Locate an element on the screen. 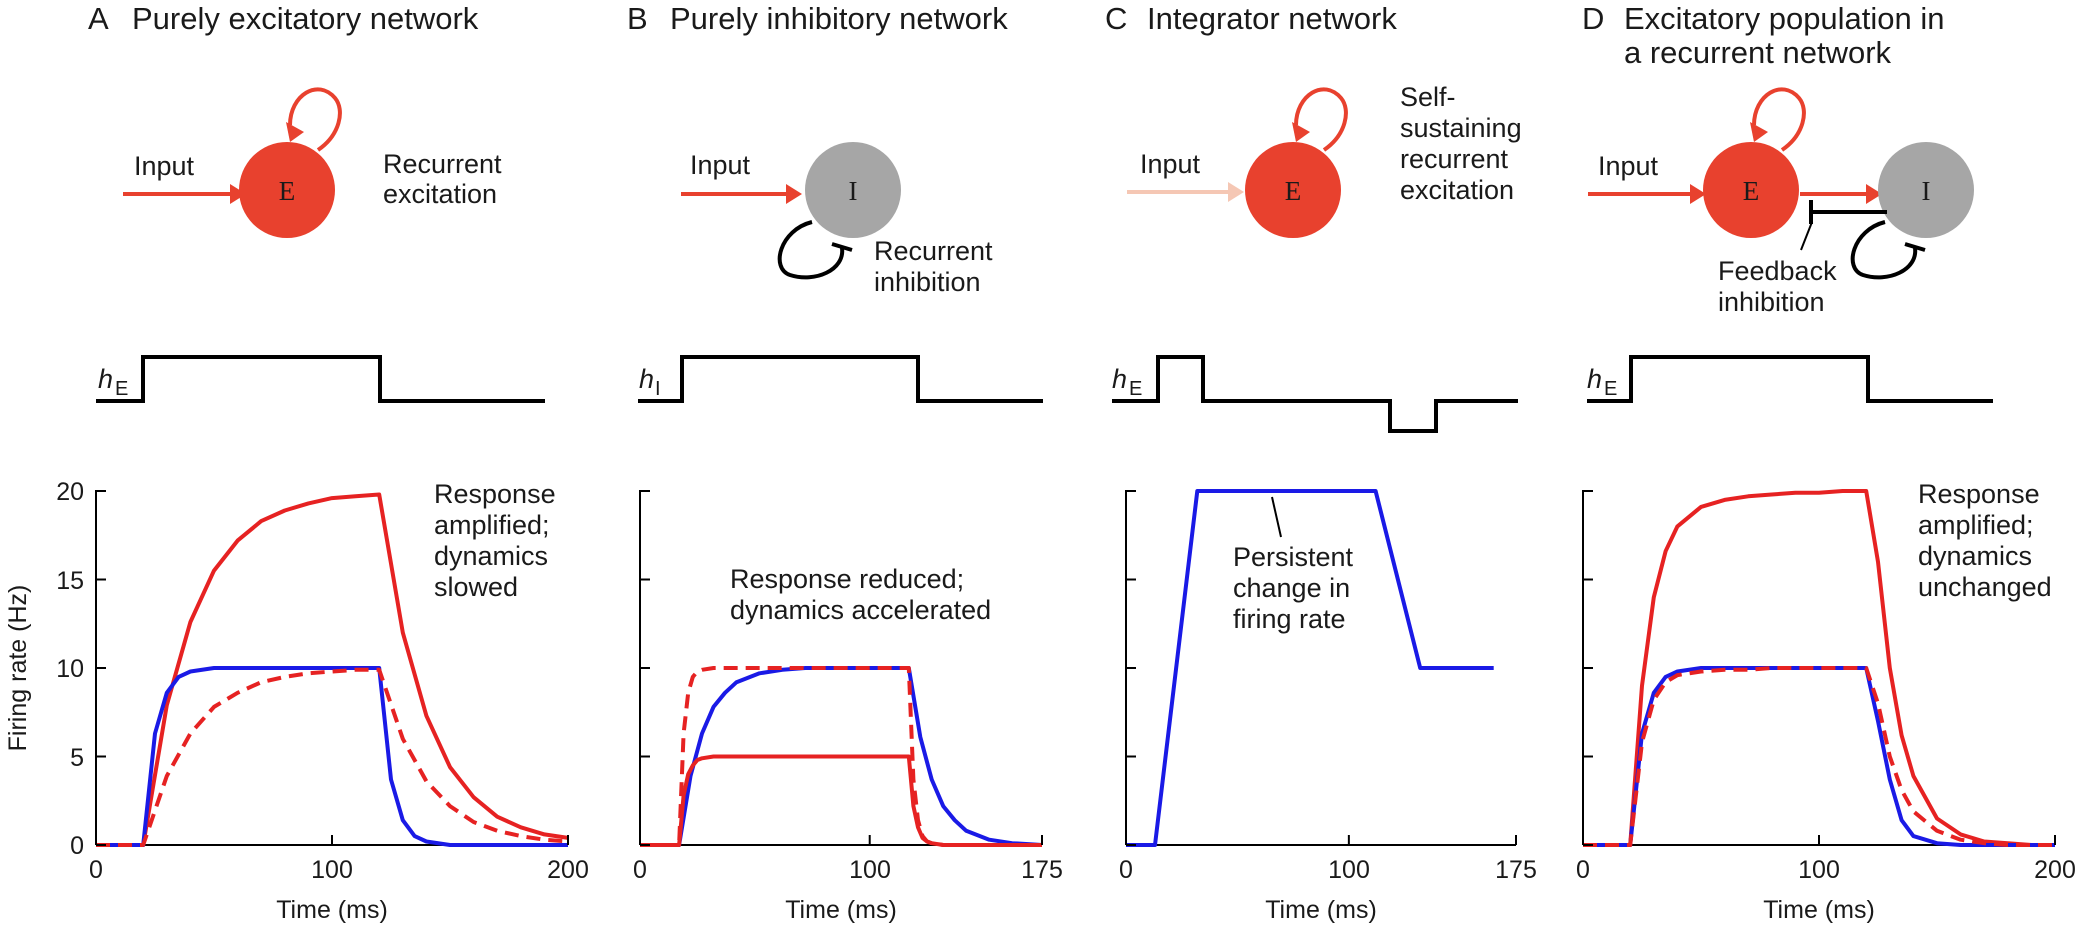 The height and width of the screenshot is (927, 2079). panel-d-diagram: Input E I Feedback inhibition is located at coordinates (1781, 202).